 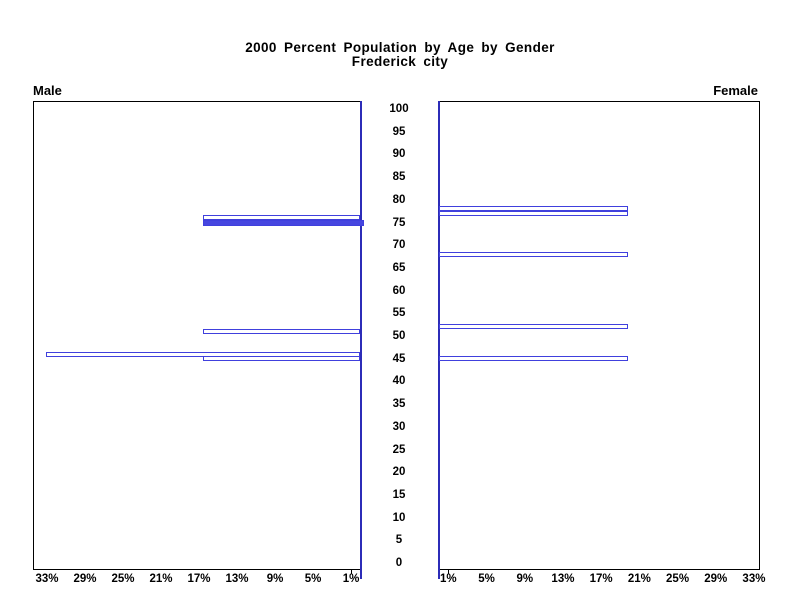 I want to click on female-pct-tick-label: 13%, so click(x=563, y=579).